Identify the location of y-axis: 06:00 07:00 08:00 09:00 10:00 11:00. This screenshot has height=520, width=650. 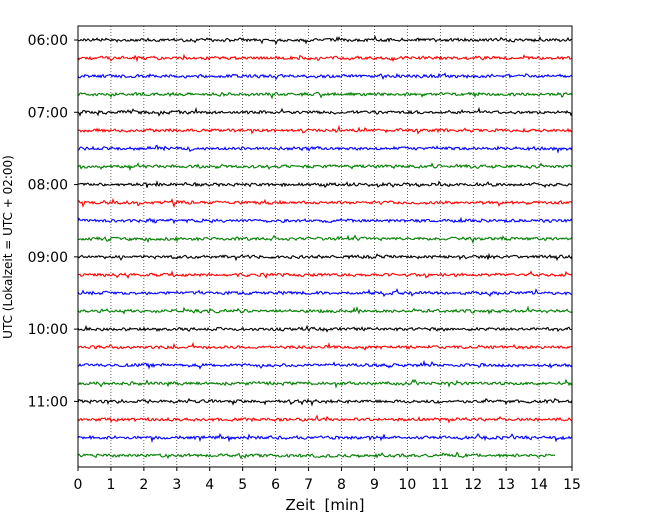
(53, 221).